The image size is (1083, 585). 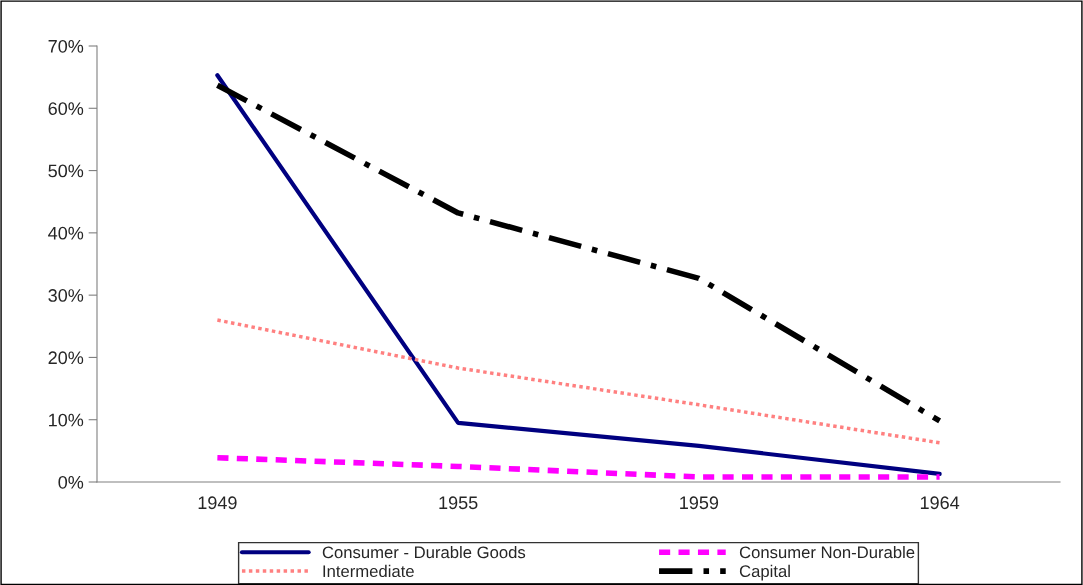 What do you see at coordinates (368, 571) in the screenshot?
I see `legend-label: Intermediate` at bounding box center [368, 571].